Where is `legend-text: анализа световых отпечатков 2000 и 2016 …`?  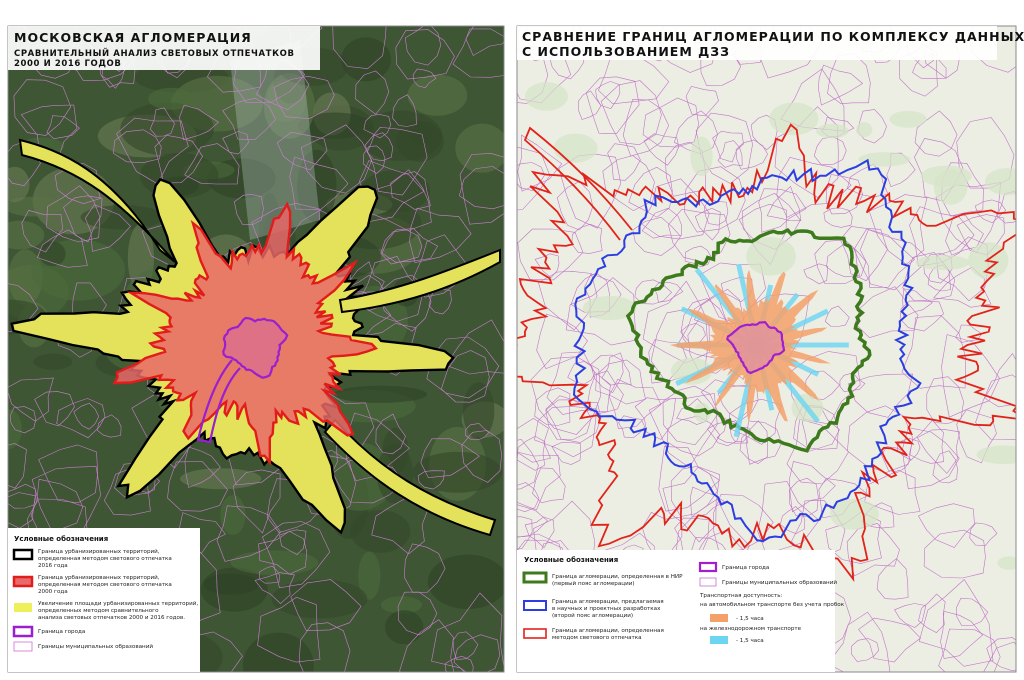
legend-text: анализа световых отпечатков 2000 и 2016 … is located at coordinates (111, 618).